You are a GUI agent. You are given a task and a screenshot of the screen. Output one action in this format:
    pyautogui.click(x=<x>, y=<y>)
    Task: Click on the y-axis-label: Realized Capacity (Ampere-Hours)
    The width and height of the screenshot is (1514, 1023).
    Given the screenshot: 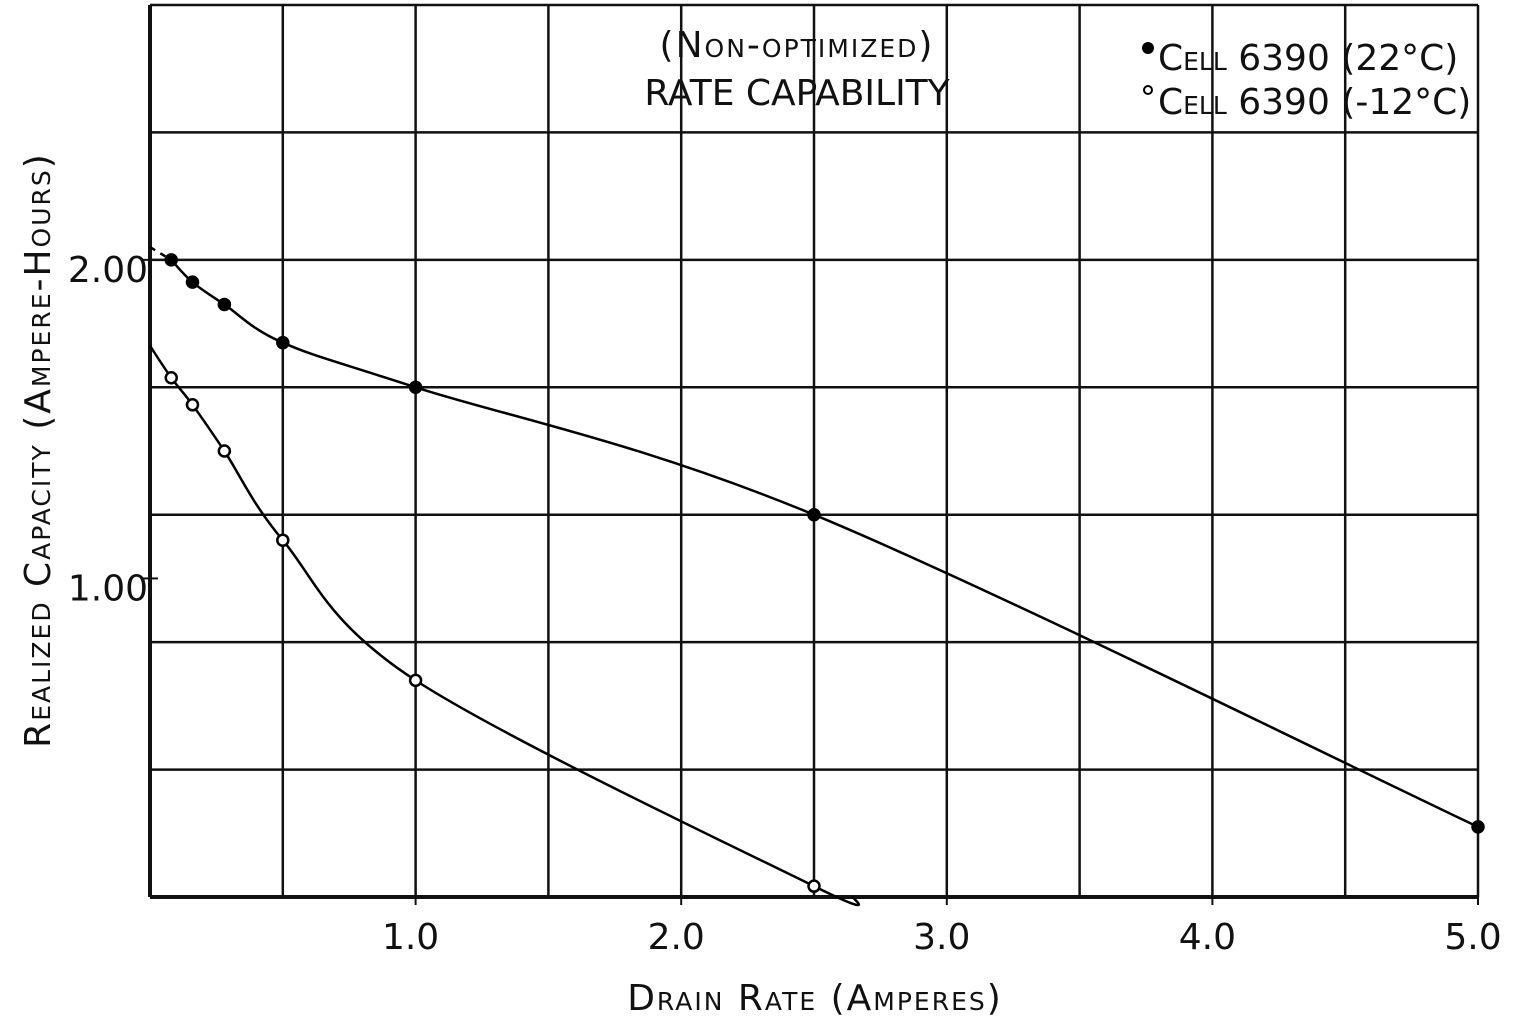 What is the action you would take?
    pyautogui.click(x=38, y=450)
    